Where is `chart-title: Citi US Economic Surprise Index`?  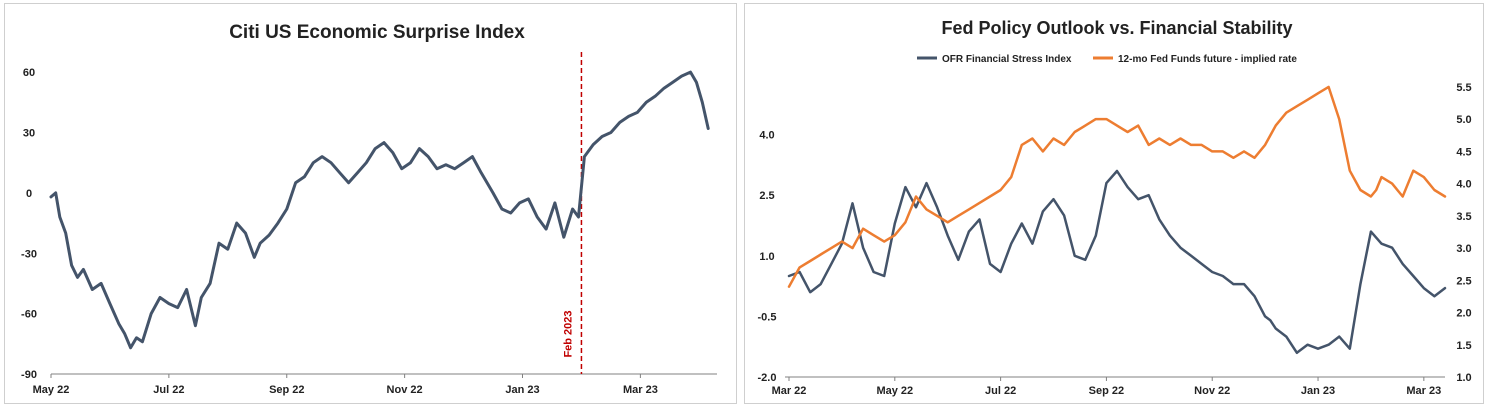 chart-title: Citi US Economic Surprise Index is located at coordinates (377, 32).